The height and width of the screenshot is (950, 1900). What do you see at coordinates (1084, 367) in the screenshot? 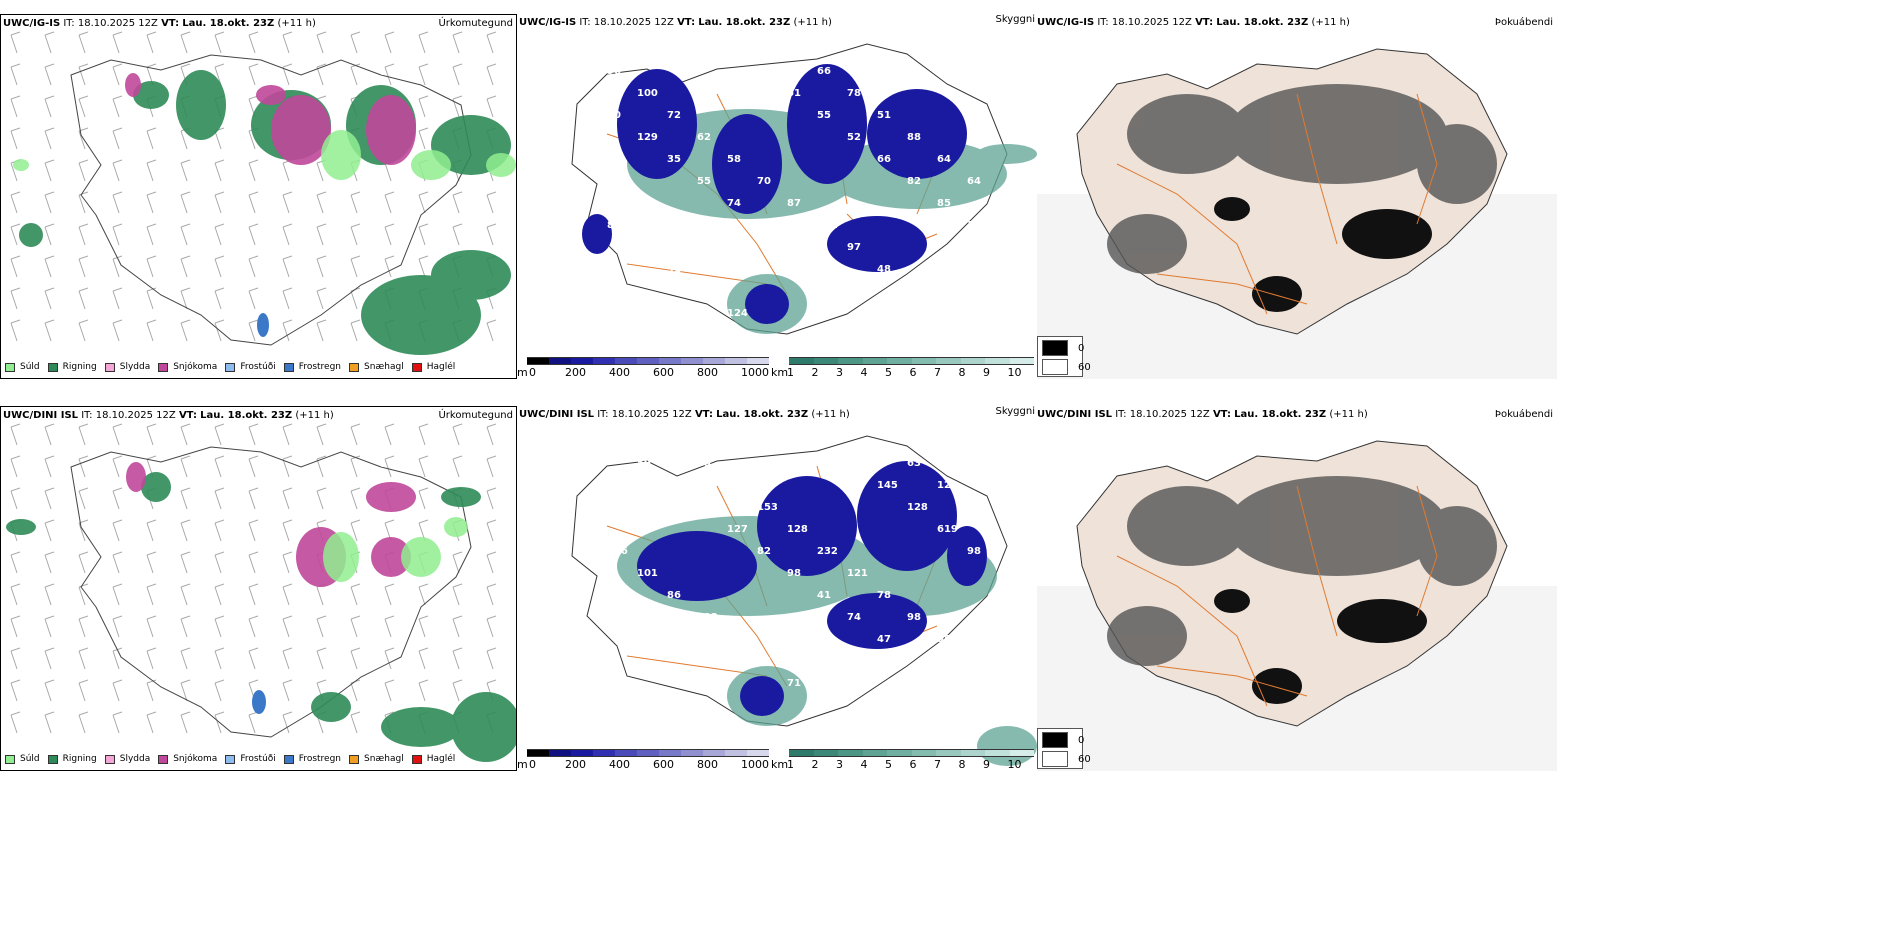
I see `legend-label: 60` at bounding box center [1084, 367].